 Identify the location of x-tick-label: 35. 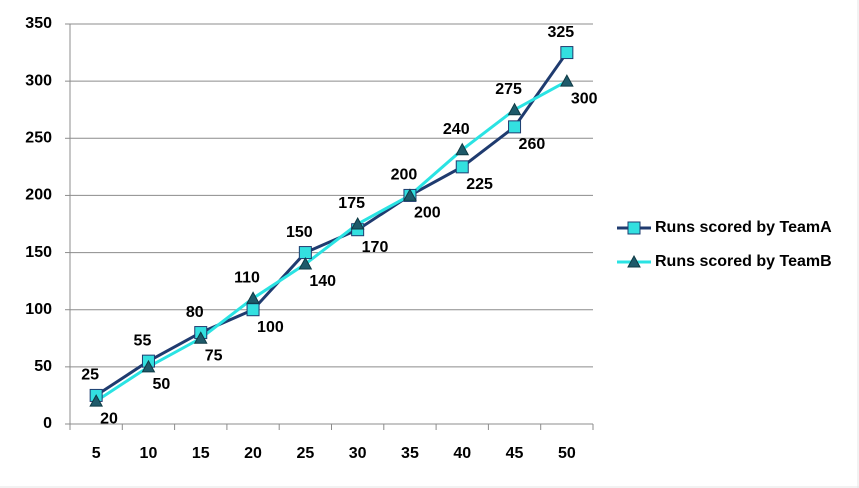
(410, 453).